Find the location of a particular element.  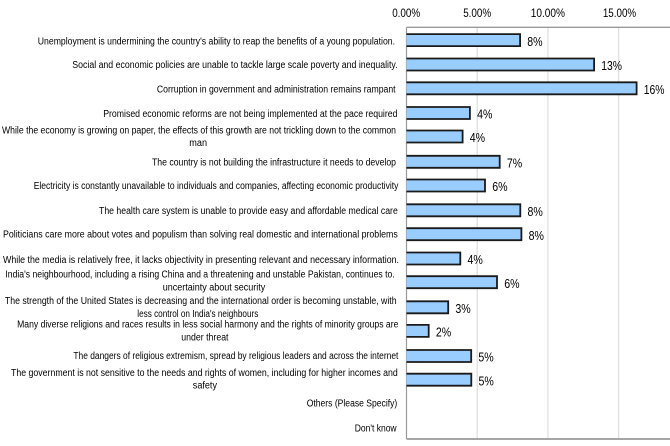

svg-text: 7% is located at coordinates (515, 163).